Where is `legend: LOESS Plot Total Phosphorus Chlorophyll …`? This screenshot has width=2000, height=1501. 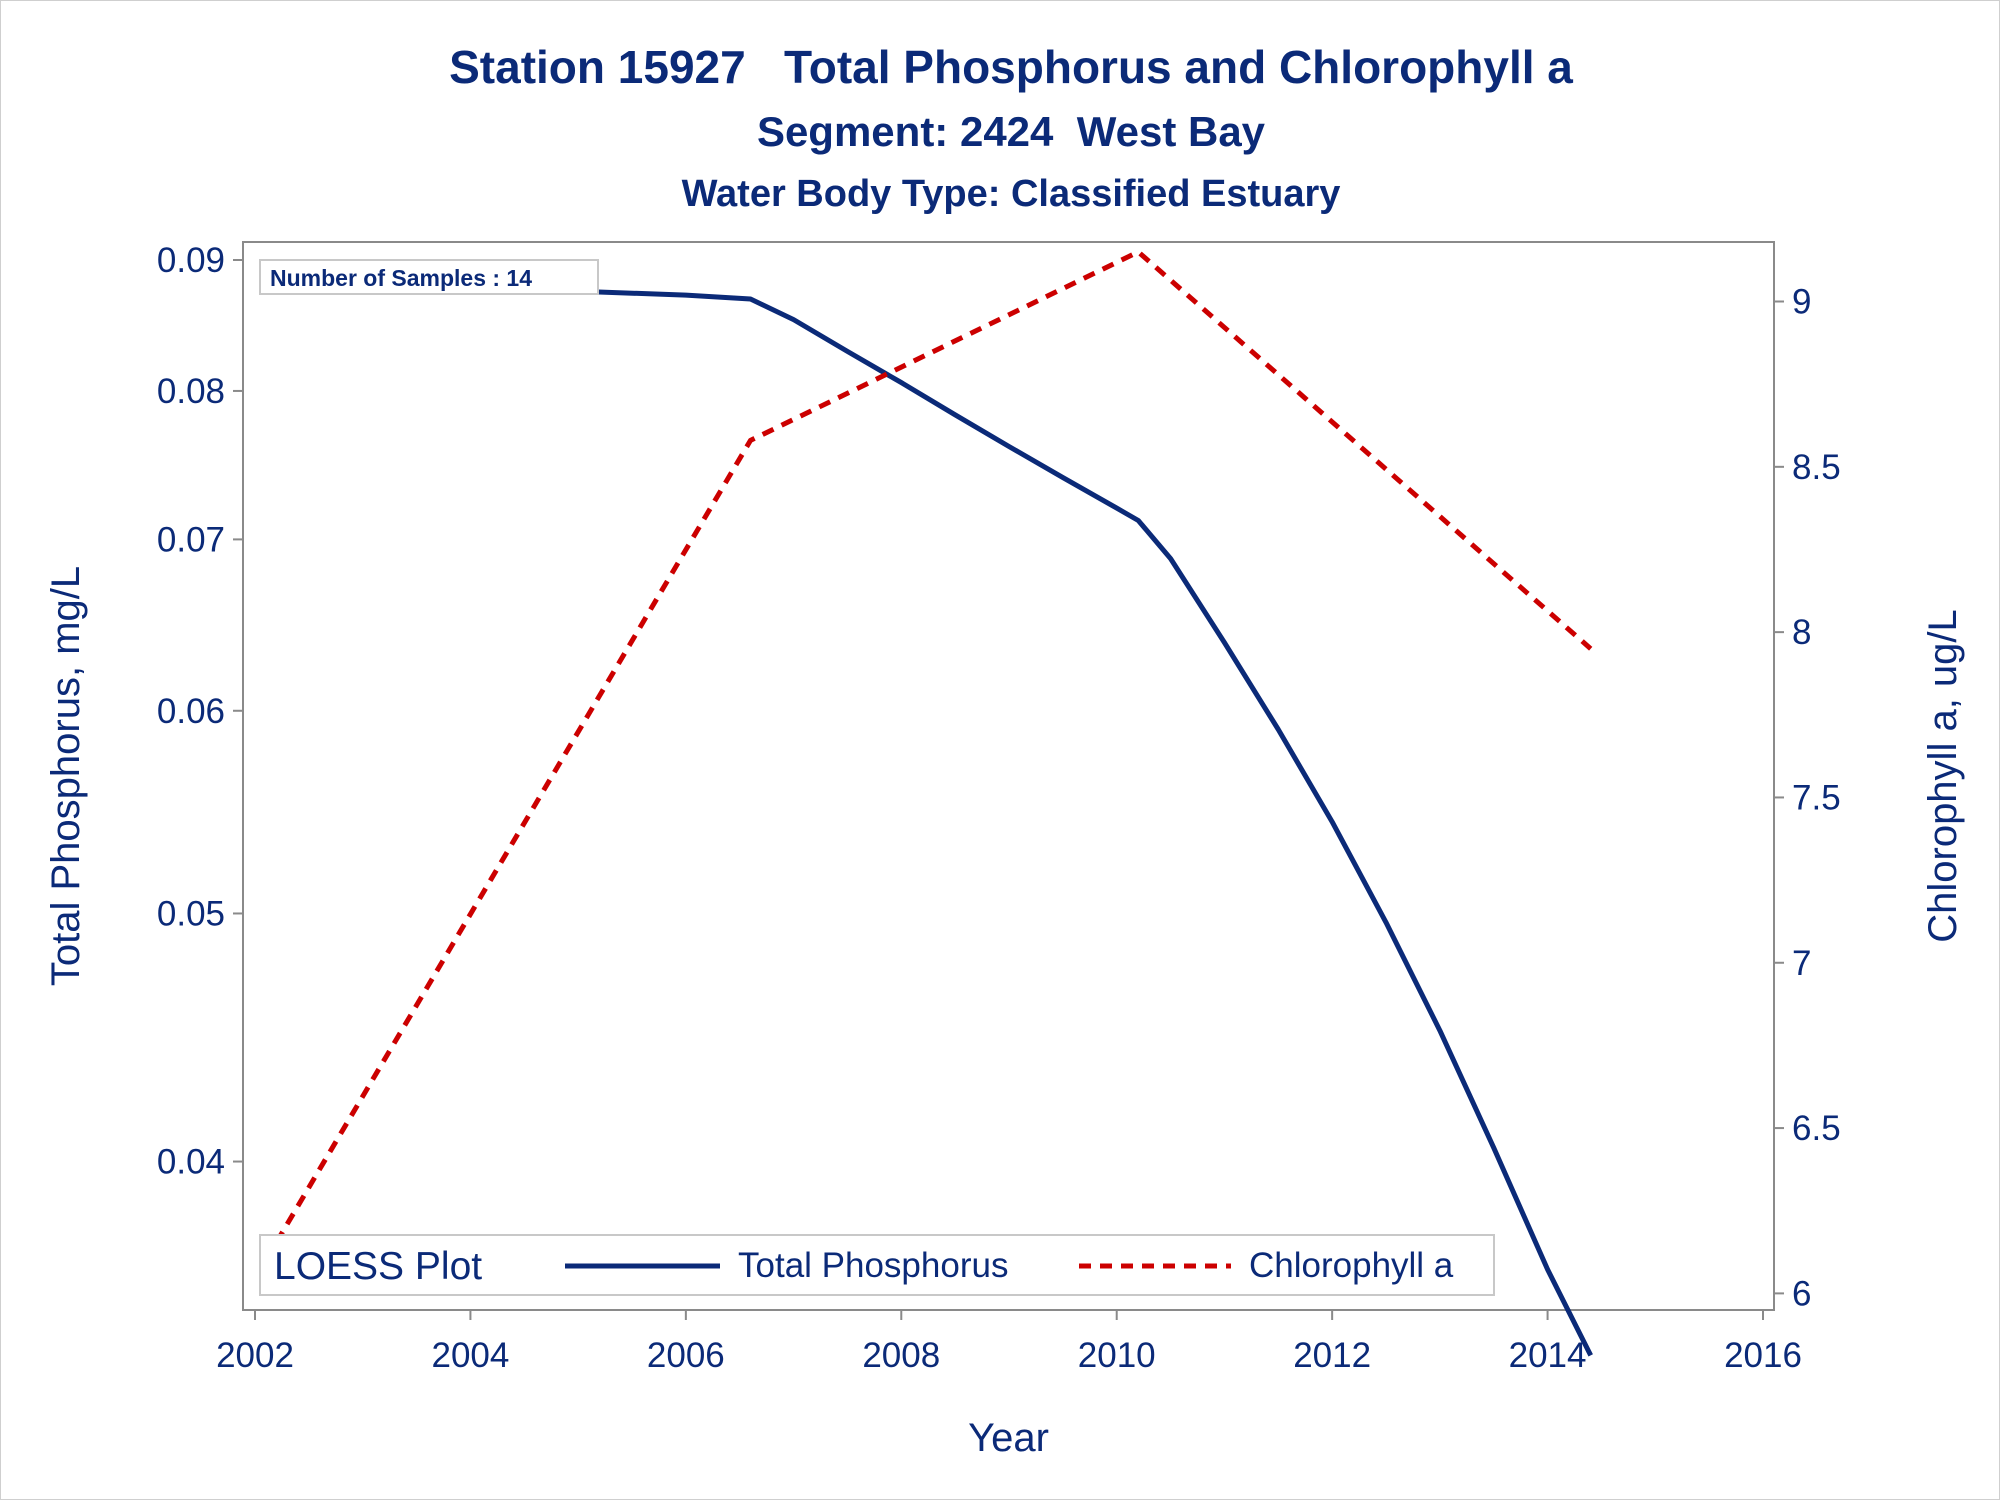 legend: LOESS Plot Total Phosphorus Chlorophyll … is located at coordinates (877, 1265).